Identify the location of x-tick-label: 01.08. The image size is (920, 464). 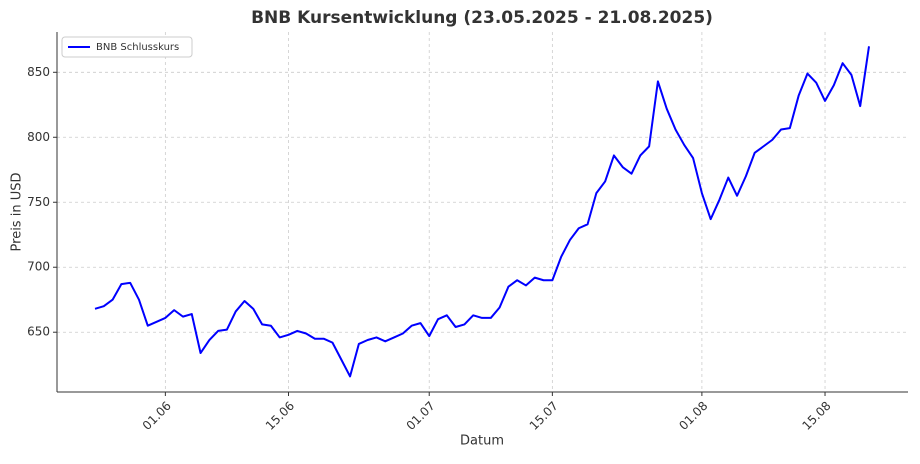
(693, 416).